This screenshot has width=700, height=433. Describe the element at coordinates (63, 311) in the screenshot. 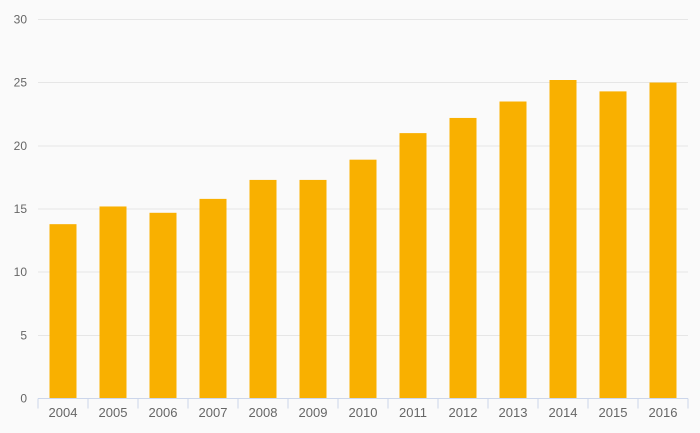

I see `bar-2004` at that location.